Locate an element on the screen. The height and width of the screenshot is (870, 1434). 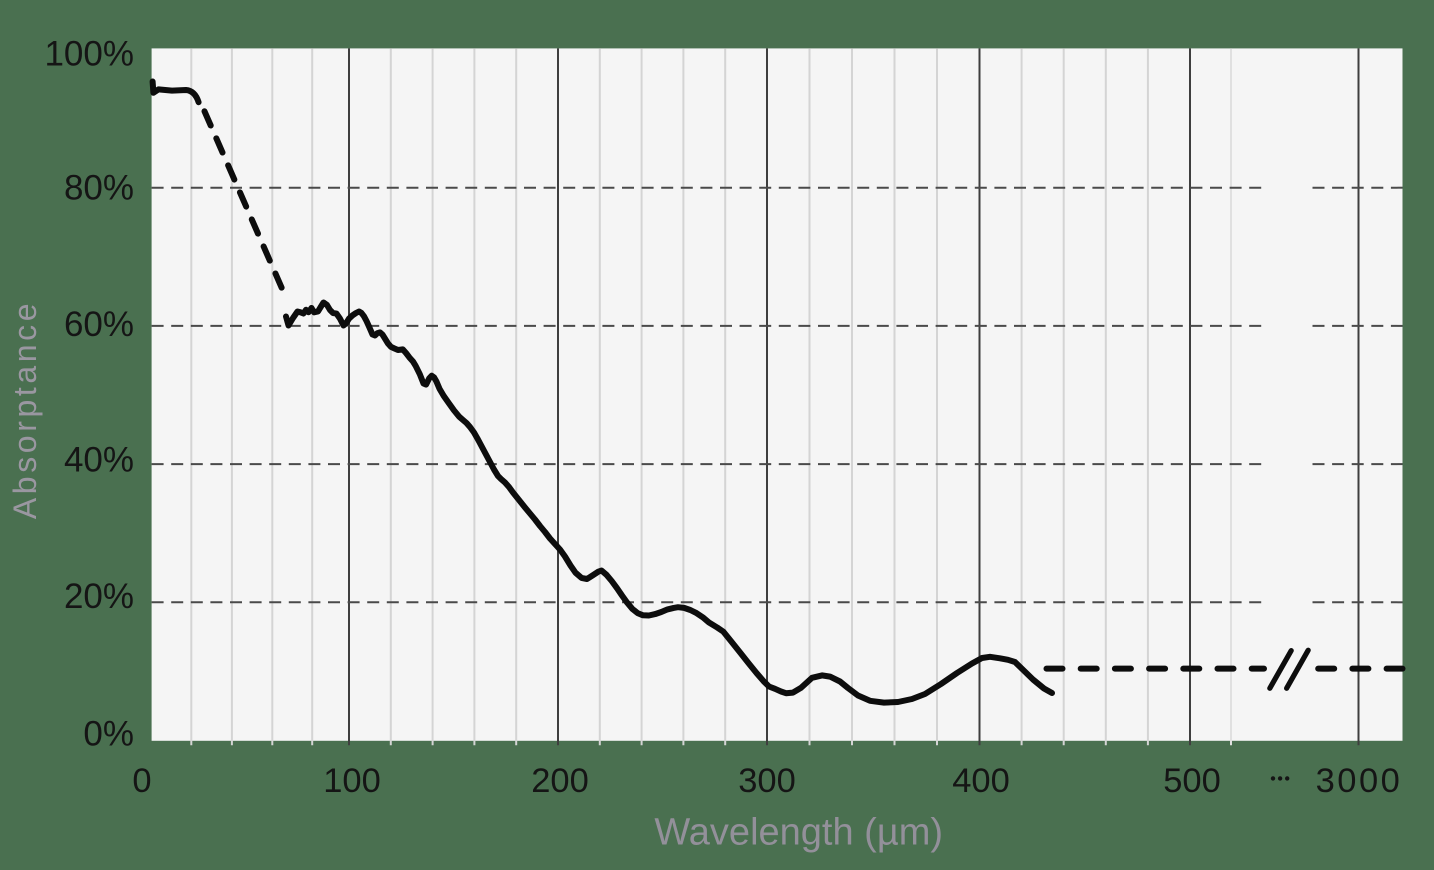
svg-text: 40% is located at coordinates (99, 459).